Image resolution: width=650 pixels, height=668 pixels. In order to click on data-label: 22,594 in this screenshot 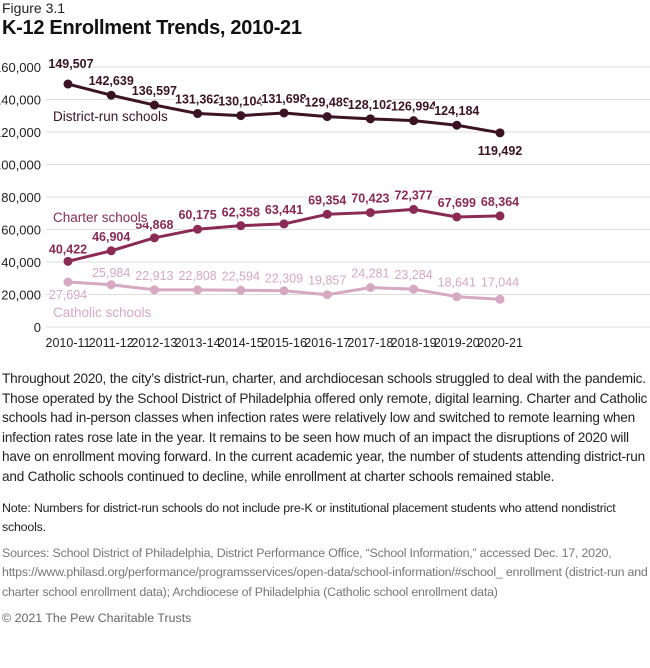, I will do `click(241, 276)`.